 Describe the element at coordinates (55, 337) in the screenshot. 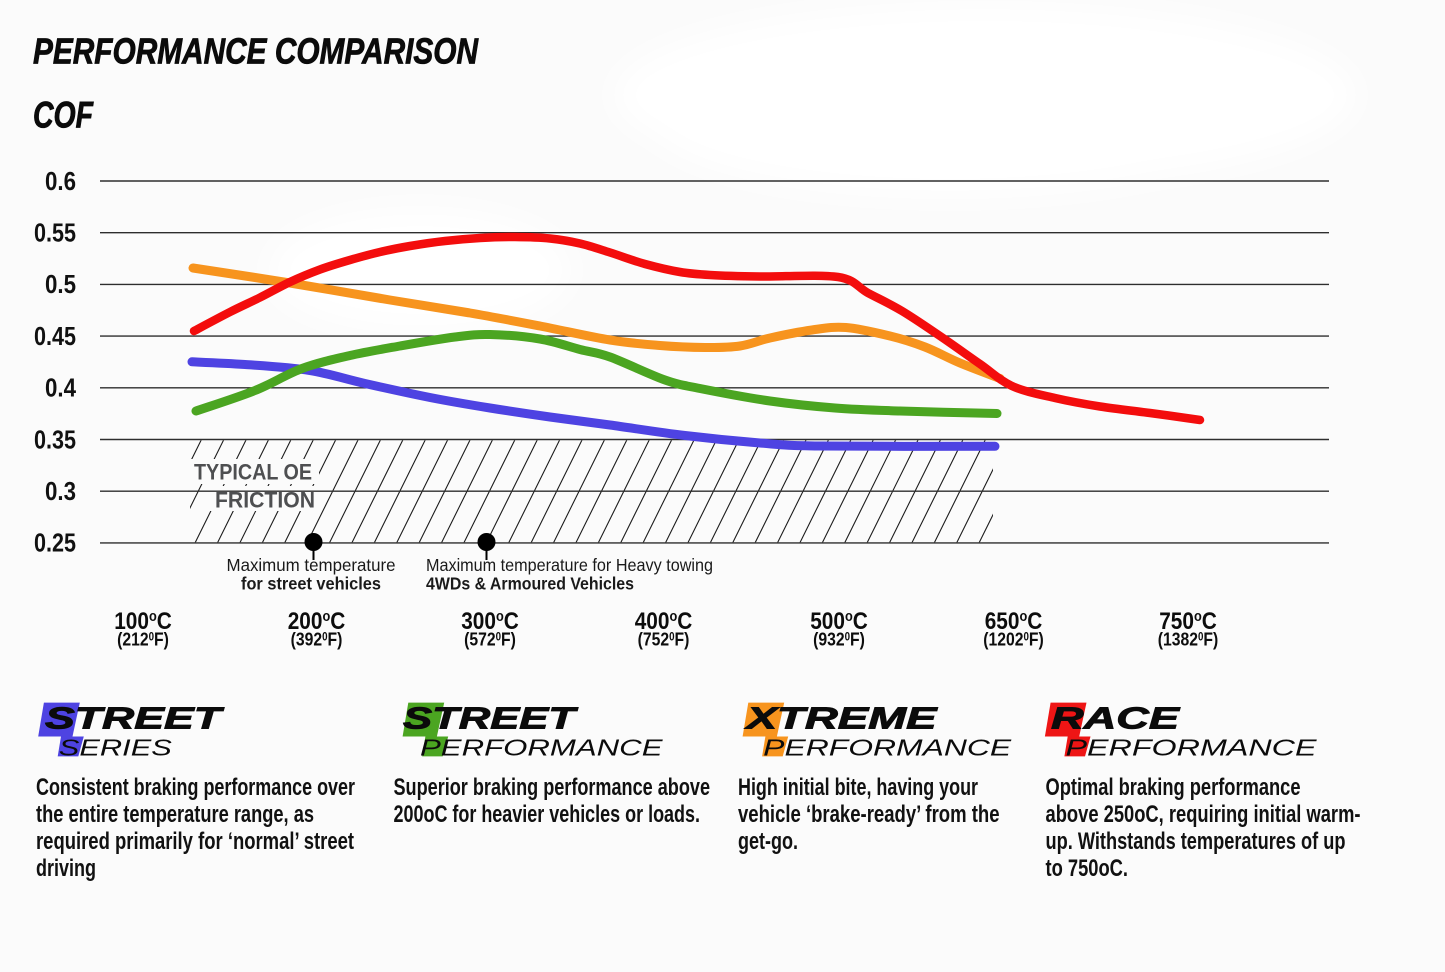

I see `svg-text: 0.45` at that location.